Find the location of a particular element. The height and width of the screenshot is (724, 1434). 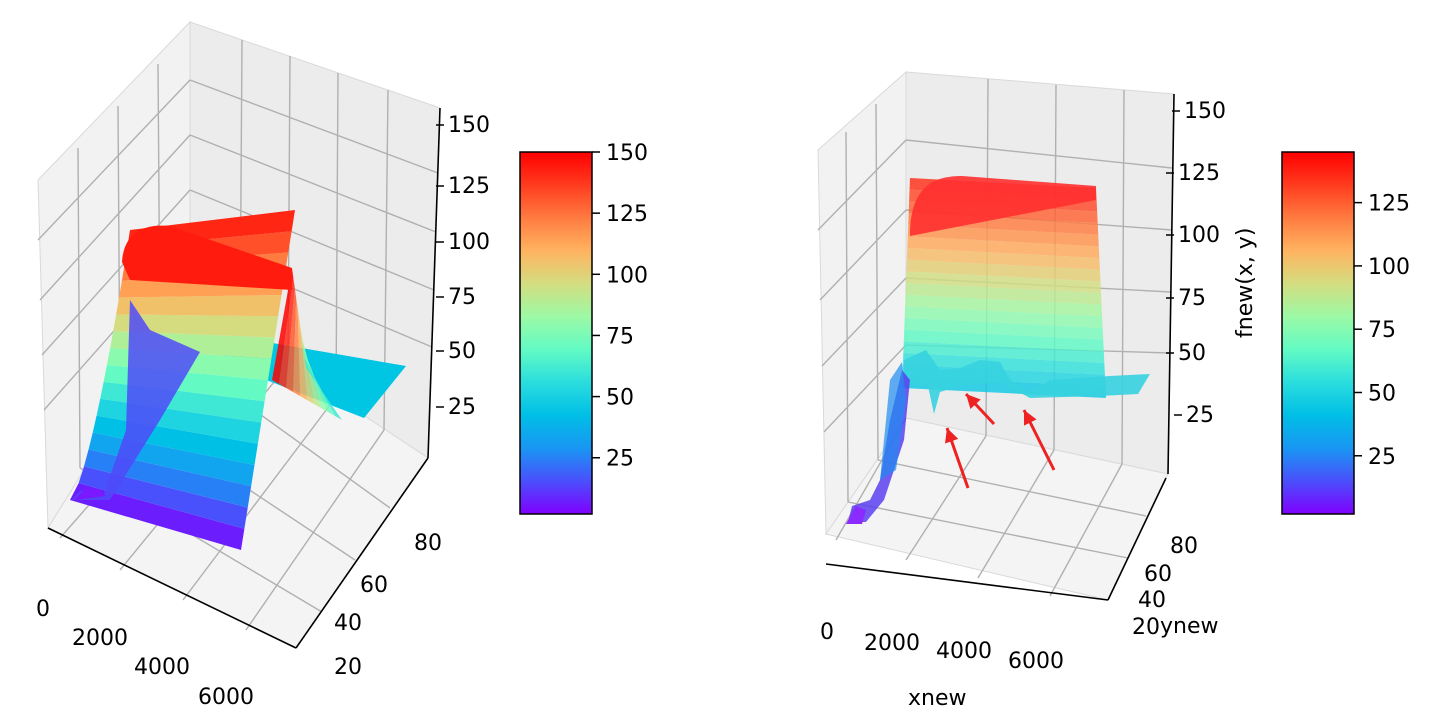

right-annotations is located at coordinates (1000, 440).